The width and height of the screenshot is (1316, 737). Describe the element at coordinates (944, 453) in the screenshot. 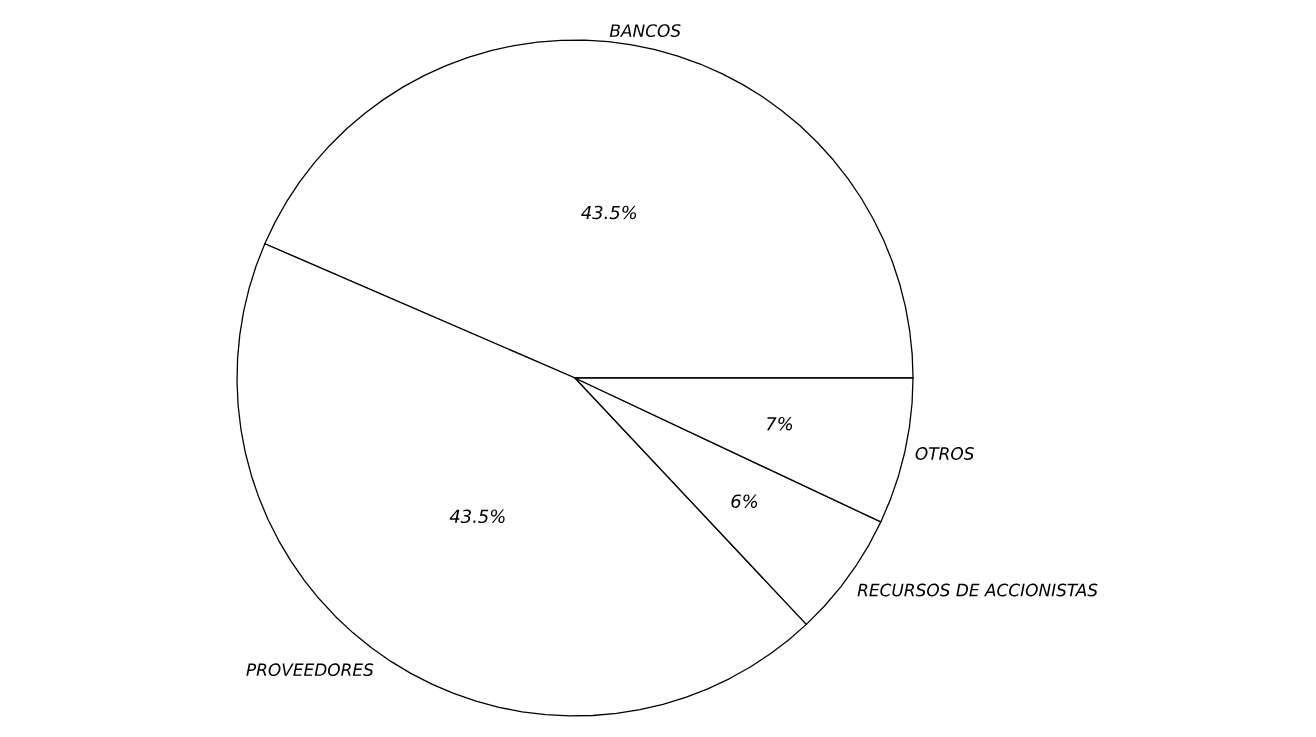

I see `slice-label: OTROS` at that location.